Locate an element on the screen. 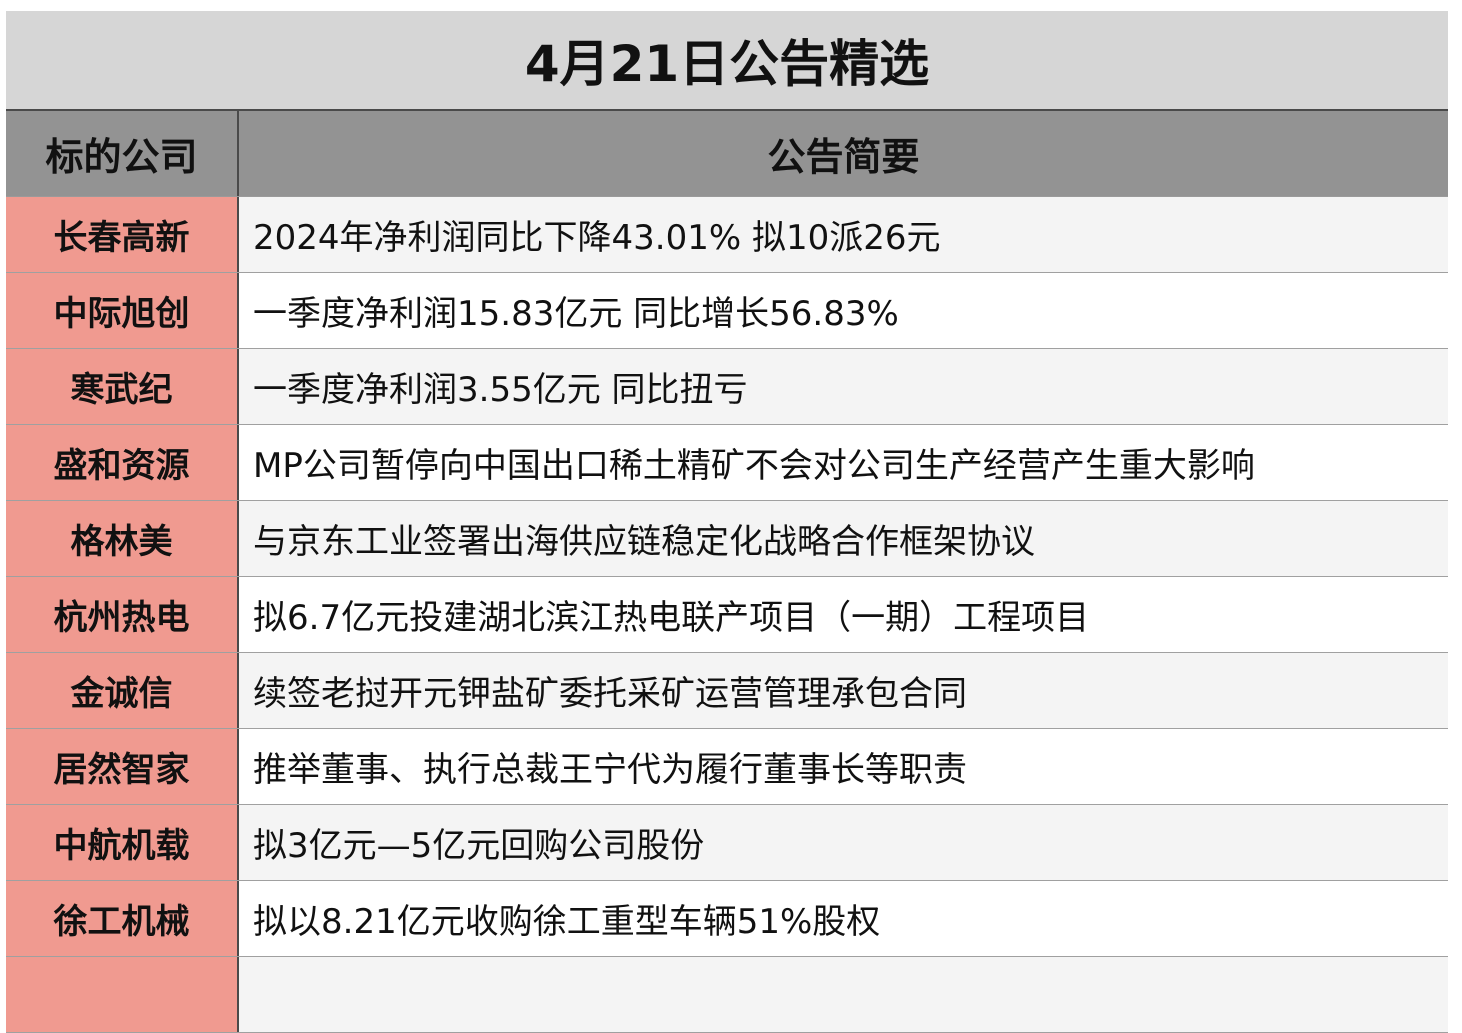 The width and height of the screenshot is (1462, 1033). table-row: 中际旭创 一季度净利润15.83亿元 同比增长56.83% is located at coordinates (727, 311).